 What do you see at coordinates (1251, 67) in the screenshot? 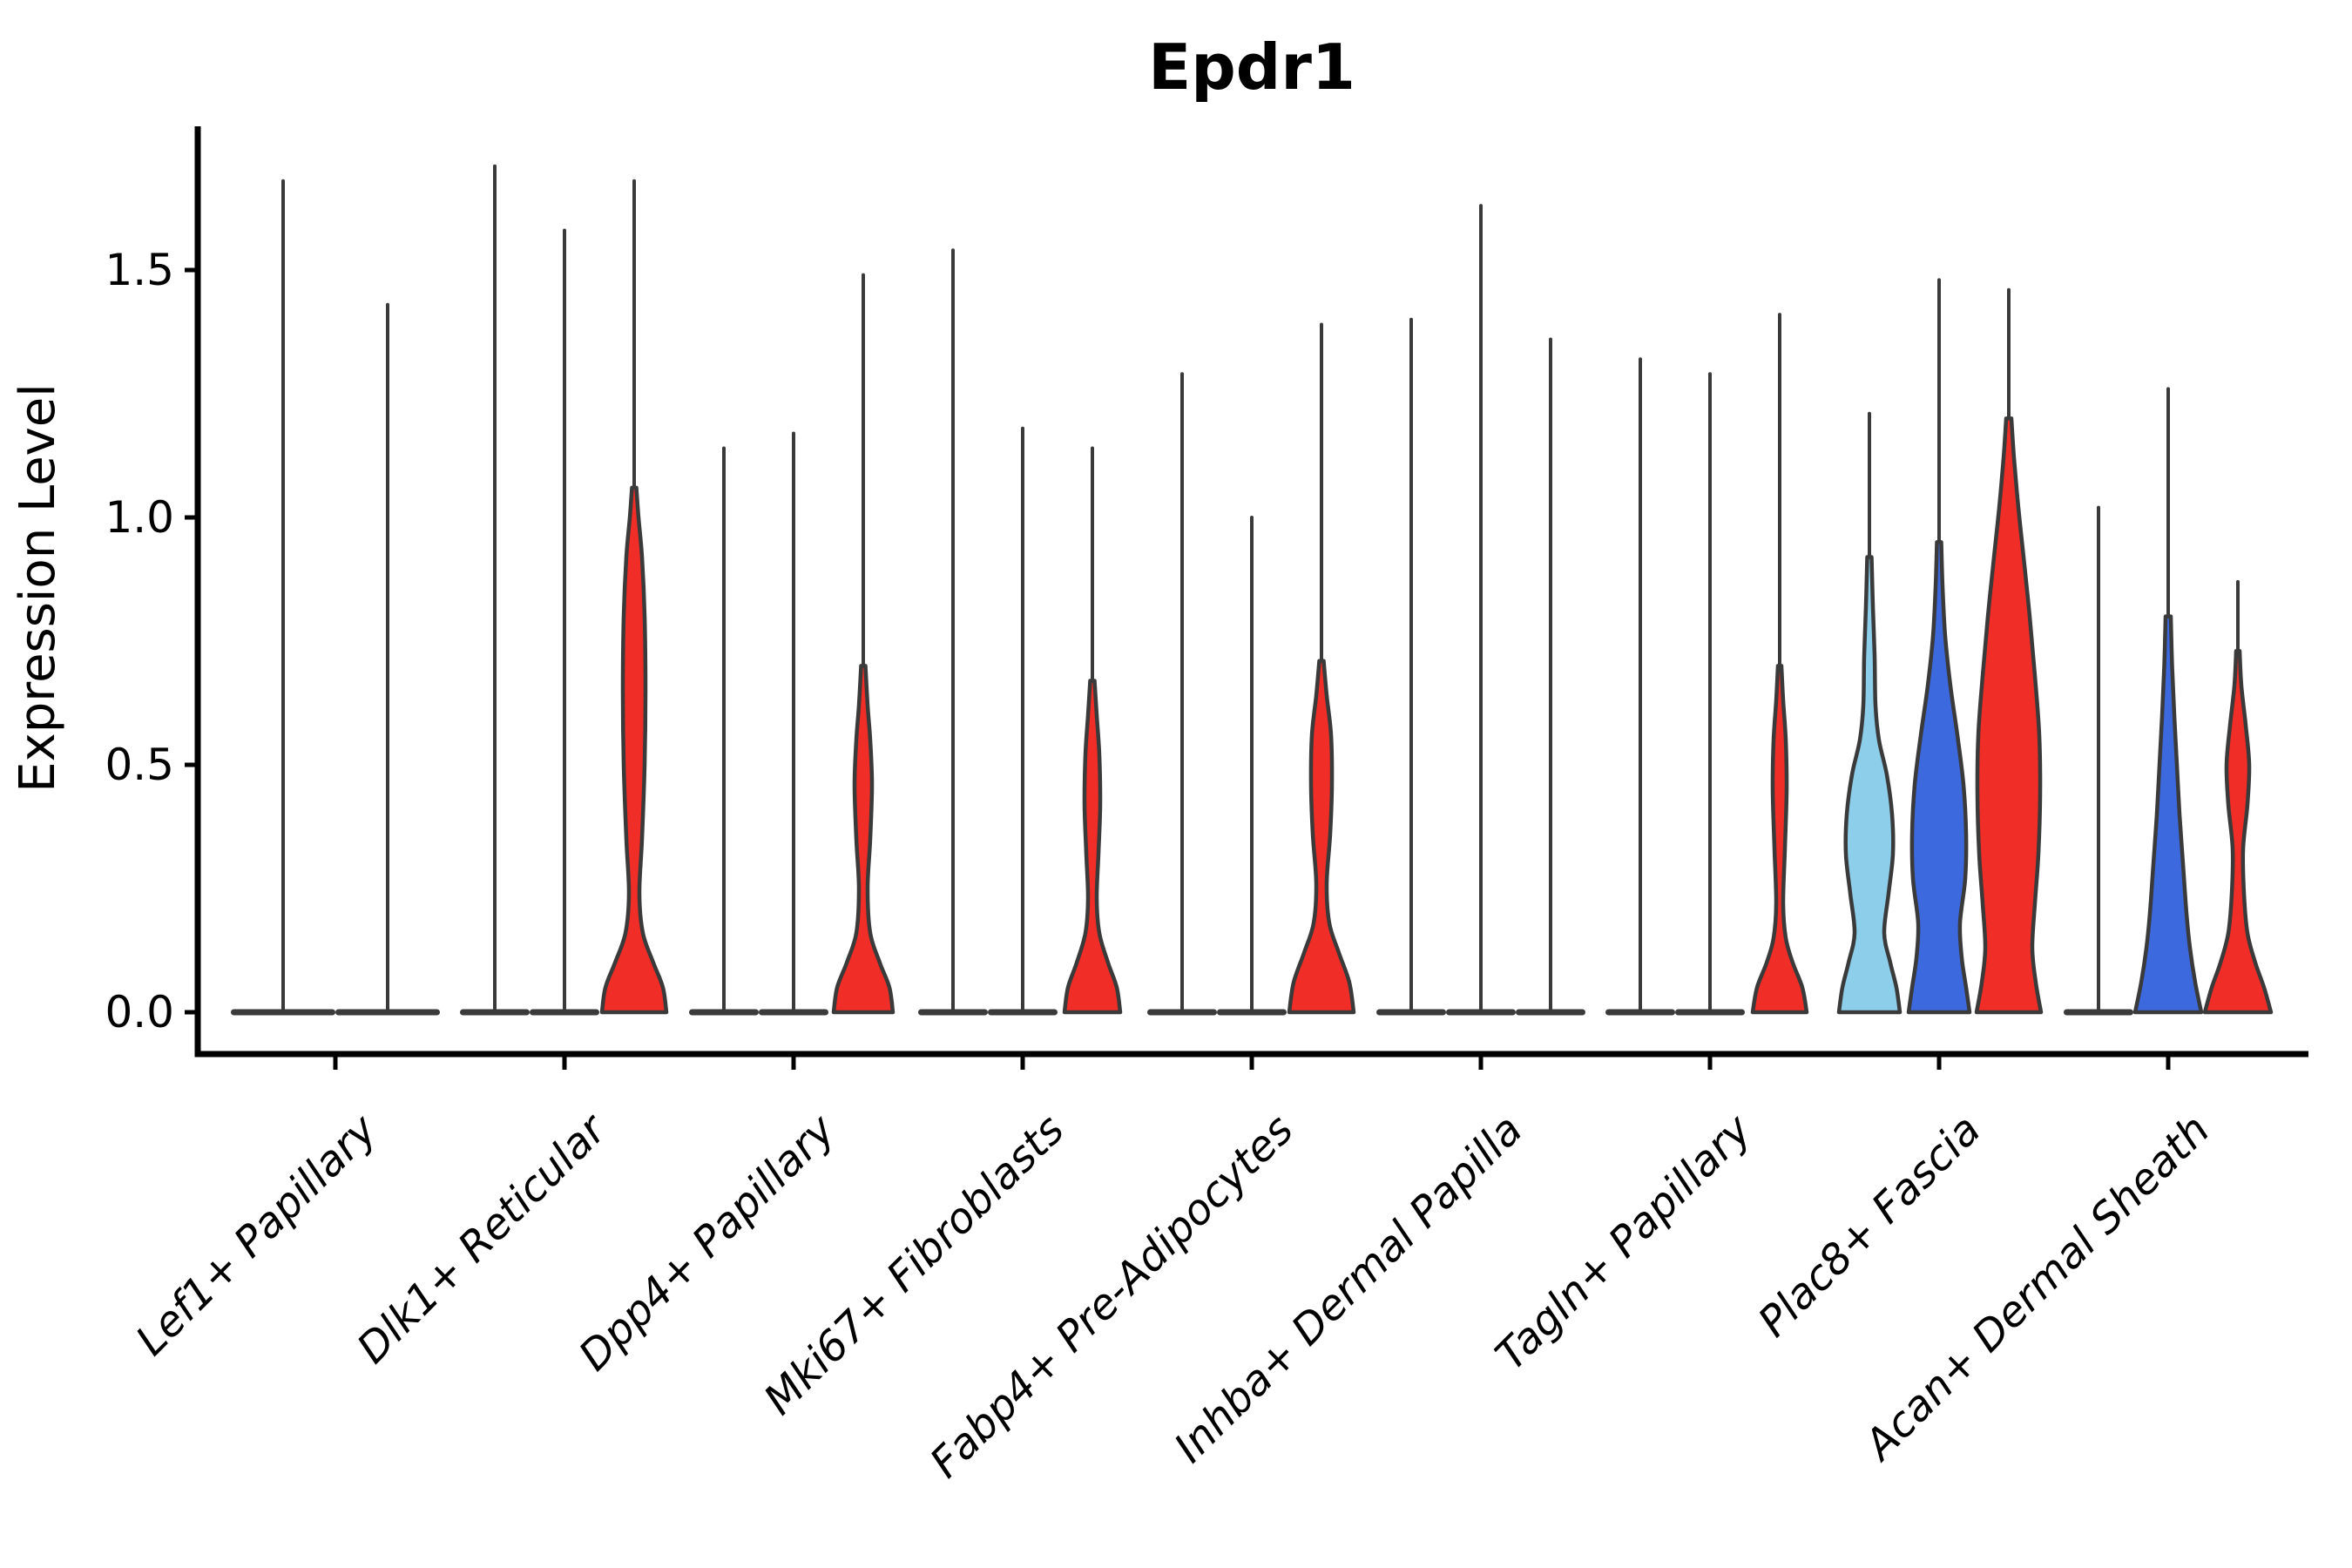
I see `chart-title: Epdr1` at bounding box center [1251, 67].